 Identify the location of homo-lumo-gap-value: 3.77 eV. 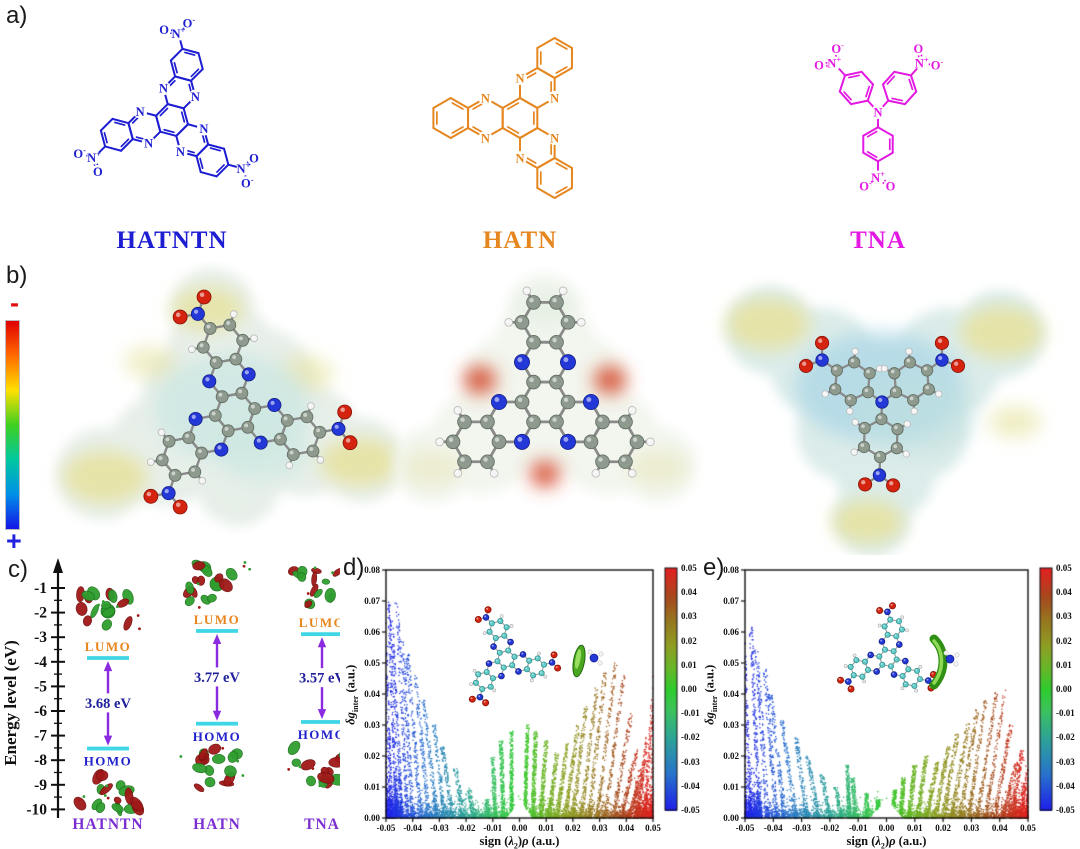
(217, 678).